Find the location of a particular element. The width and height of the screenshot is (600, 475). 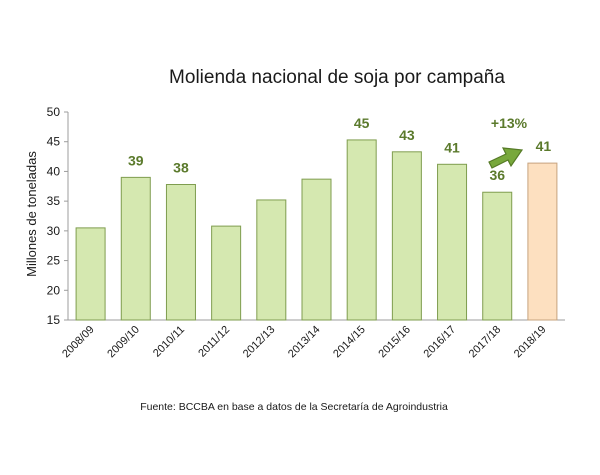

x-tick-label: 2017/18 is located at coordinates (485, 342).